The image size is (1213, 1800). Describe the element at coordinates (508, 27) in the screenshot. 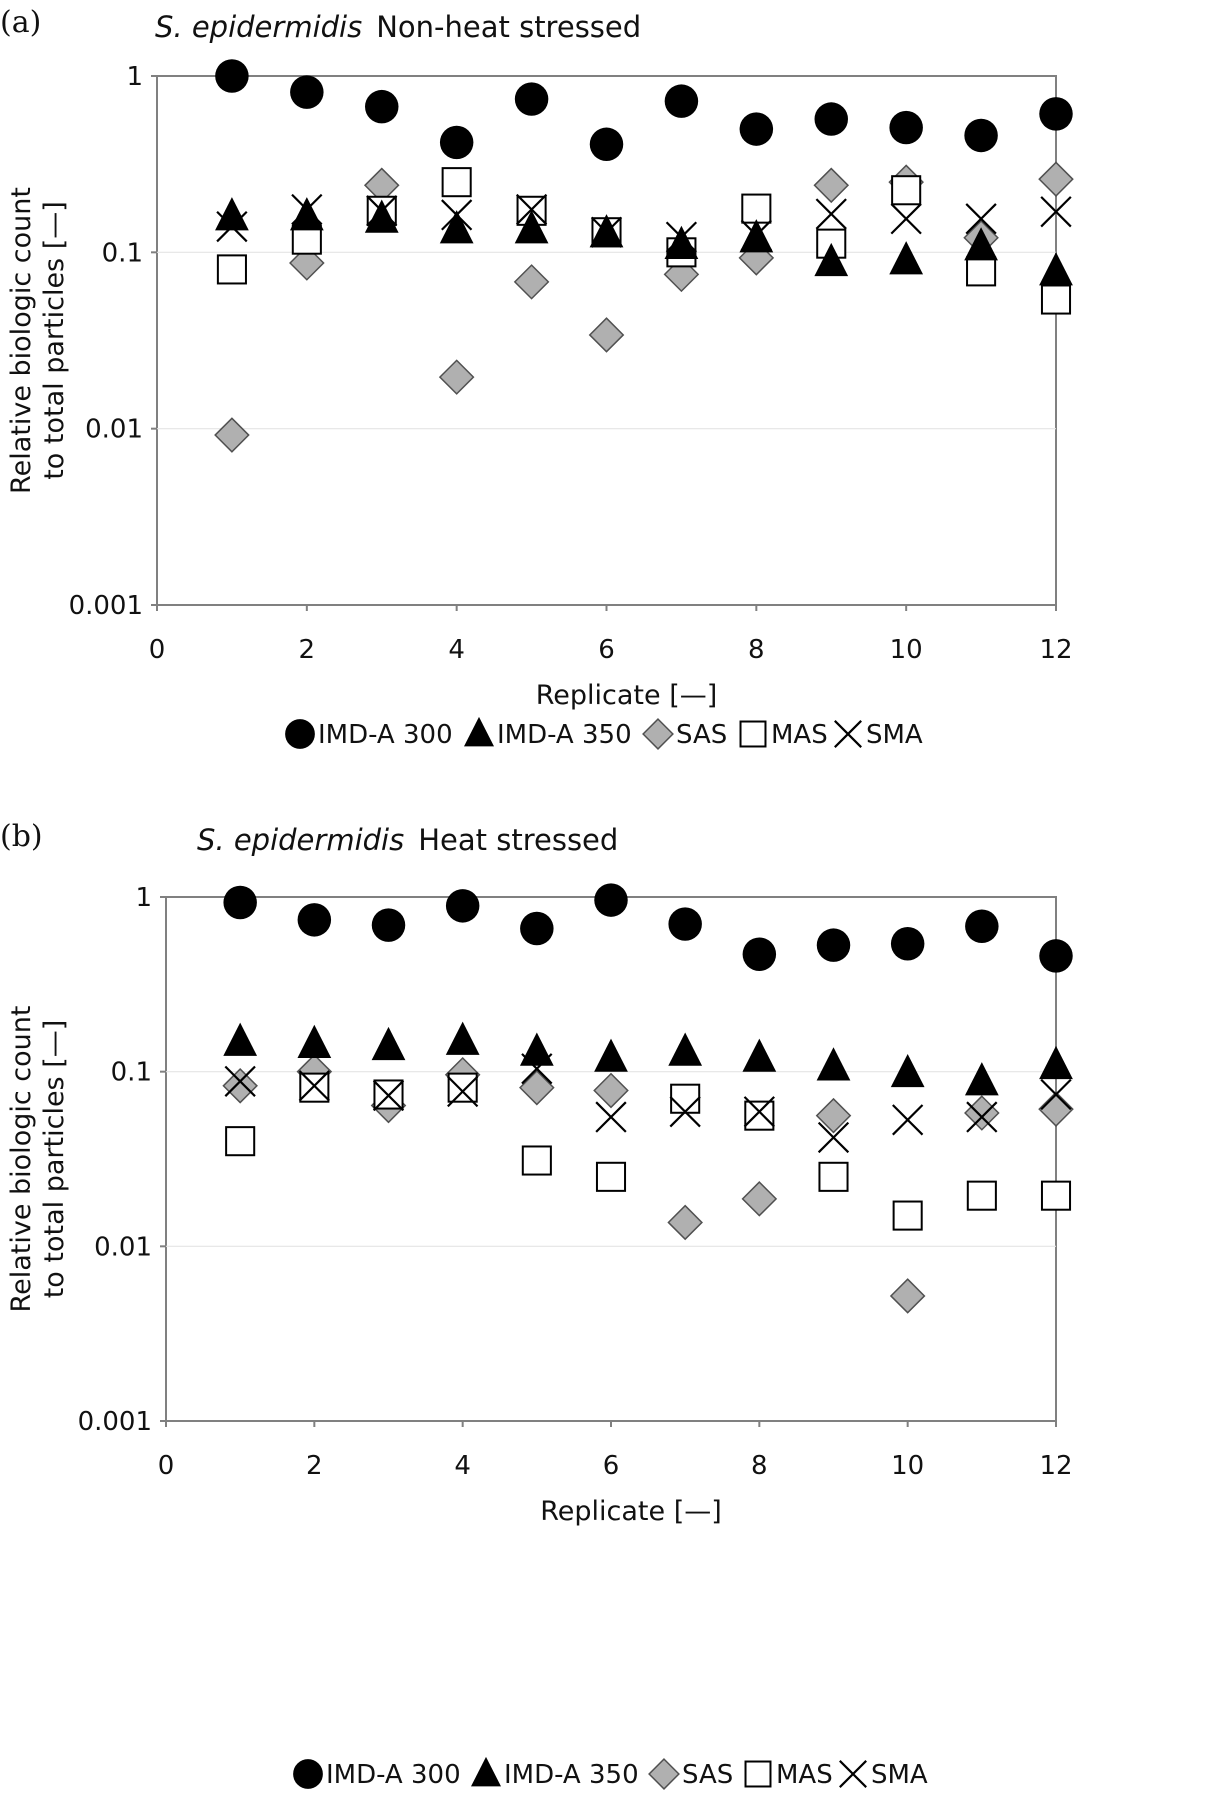

I see `chart-title-rest: Non-heat stressed` at that location.